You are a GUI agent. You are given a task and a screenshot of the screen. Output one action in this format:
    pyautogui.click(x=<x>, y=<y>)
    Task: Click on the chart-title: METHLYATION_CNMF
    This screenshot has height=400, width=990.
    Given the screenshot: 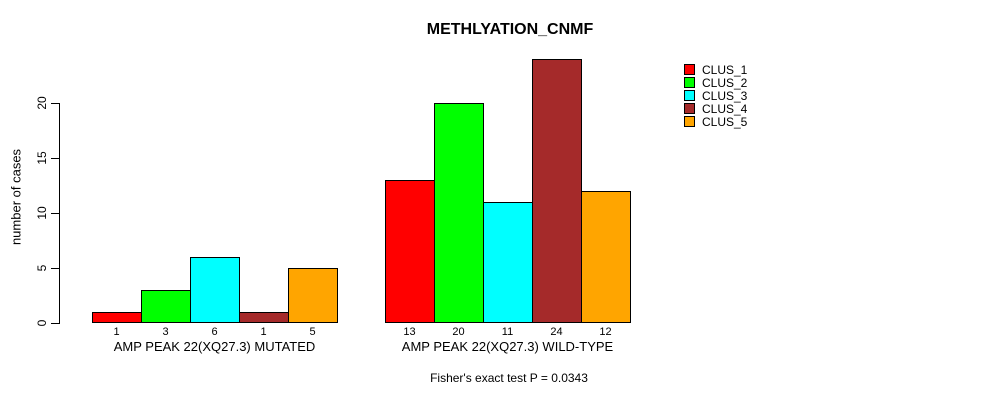 What is the action you would take?
    pyautogui.click(x=510, y=29)
    